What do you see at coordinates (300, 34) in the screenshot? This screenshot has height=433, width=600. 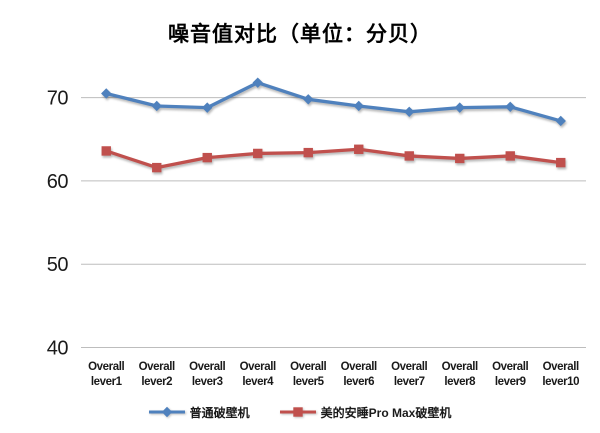 I see `chart-title: 噪音值对比（单位：分贝）` at bounding box center [300, 34].